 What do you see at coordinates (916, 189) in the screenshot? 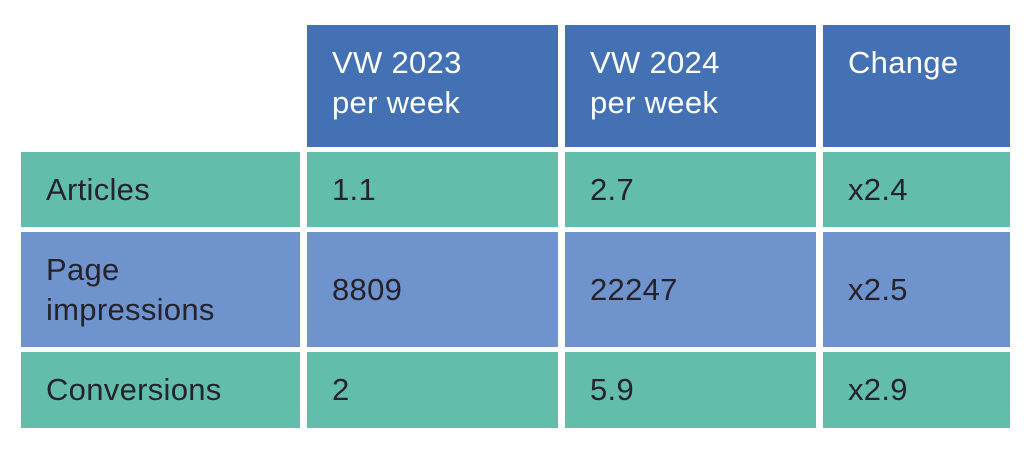
I see `cell-articles-change: x2.4` at bounding box center [916, 189].